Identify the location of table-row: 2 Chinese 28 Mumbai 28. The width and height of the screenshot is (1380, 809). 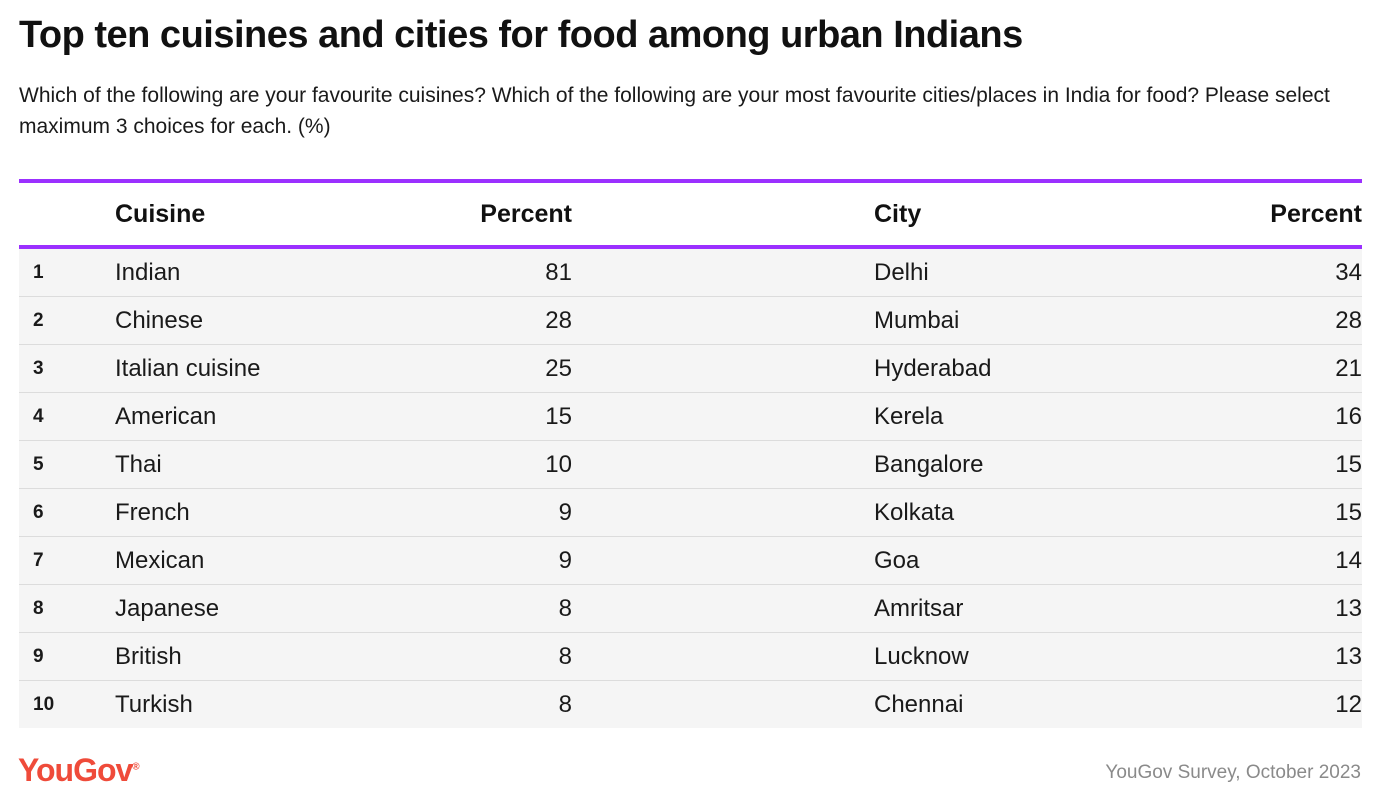
(690, 320).